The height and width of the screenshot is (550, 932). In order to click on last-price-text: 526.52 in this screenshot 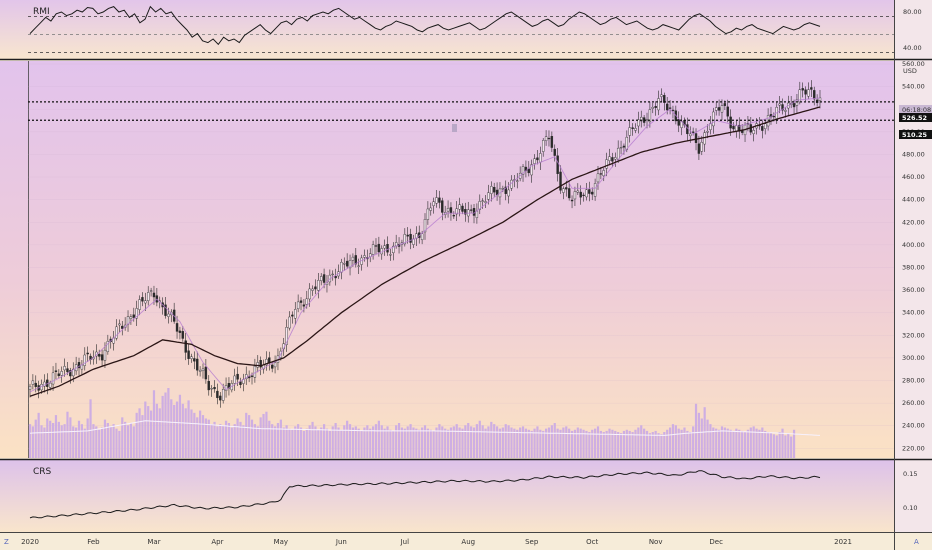, I will do `click(914, 118)`.